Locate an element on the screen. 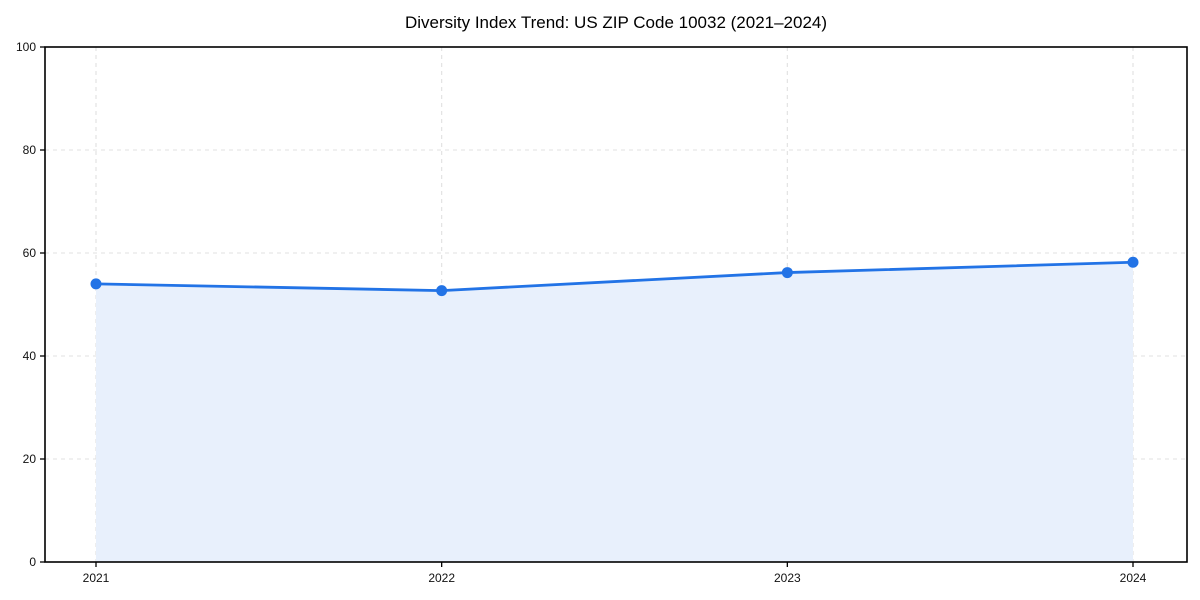  x-tick-label: 2022 is located at coordinates (441, 578).